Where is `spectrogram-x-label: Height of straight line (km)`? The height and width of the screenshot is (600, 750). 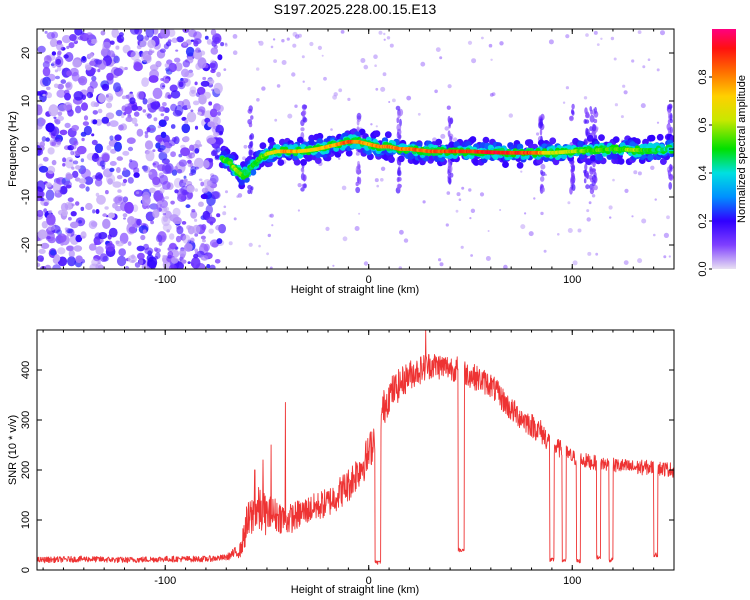 spectrogram-x-label: Height of straight line (km) is located at coordinates (355, 290).